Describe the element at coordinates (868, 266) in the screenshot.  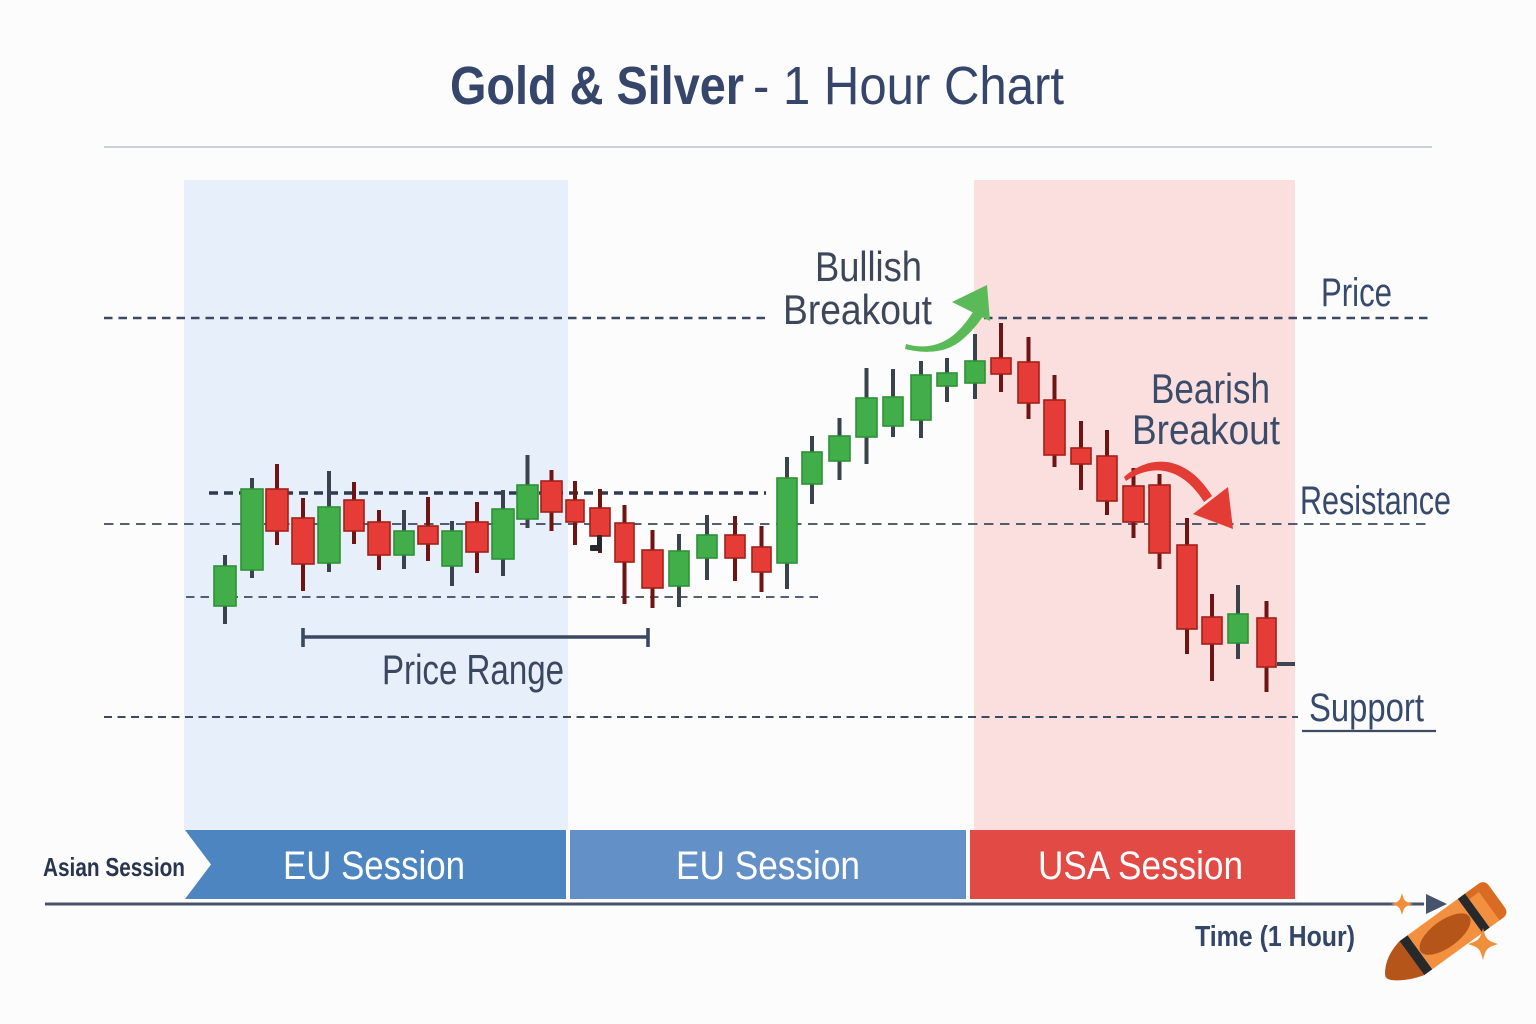
I see `svg-text: Bullish` at that location.